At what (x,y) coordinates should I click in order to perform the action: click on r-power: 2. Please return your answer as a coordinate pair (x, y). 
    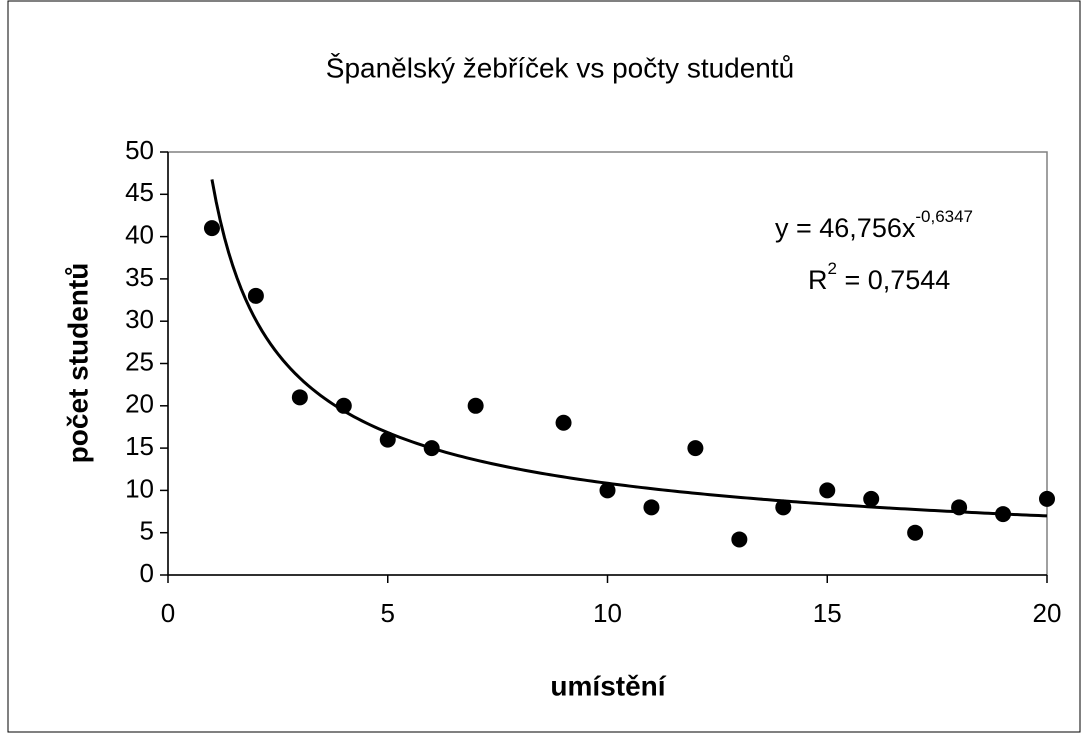
    Looking at the image, I should click on (832, 268).